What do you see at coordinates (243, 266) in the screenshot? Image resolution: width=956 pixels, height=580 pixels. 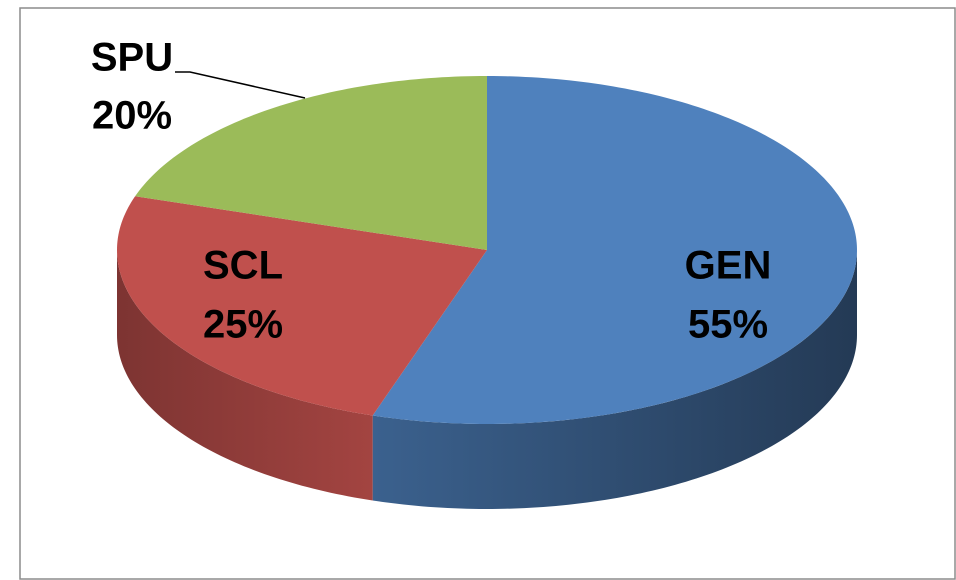 I see `category-label: SCL` at bounding box center [243, 266].